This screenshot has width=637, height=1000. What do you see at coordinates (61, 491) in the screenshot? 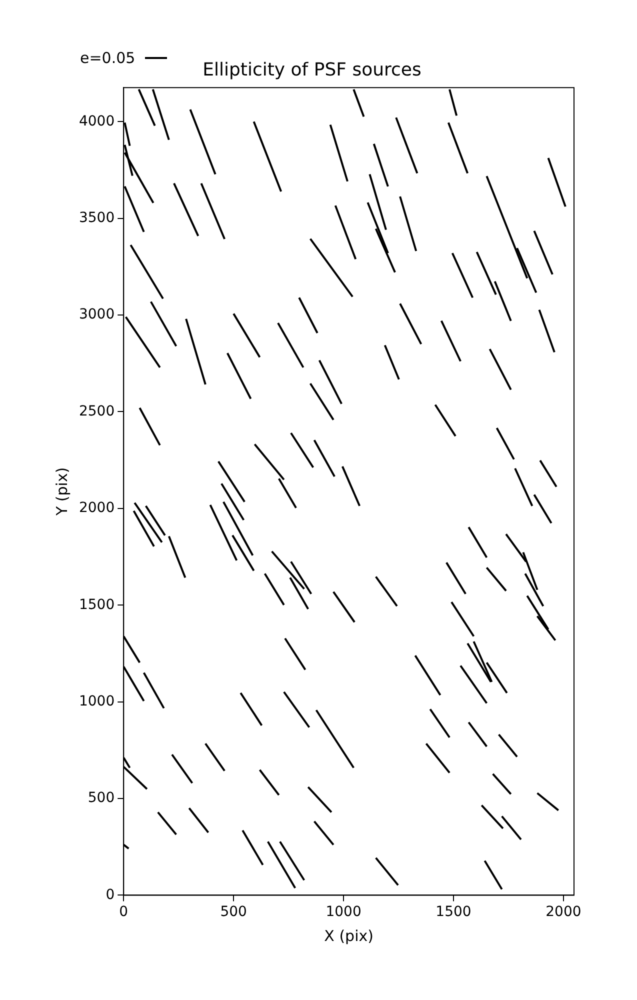
I see `y-axis-title: Y (pix)` at bounding box center [61, 491].